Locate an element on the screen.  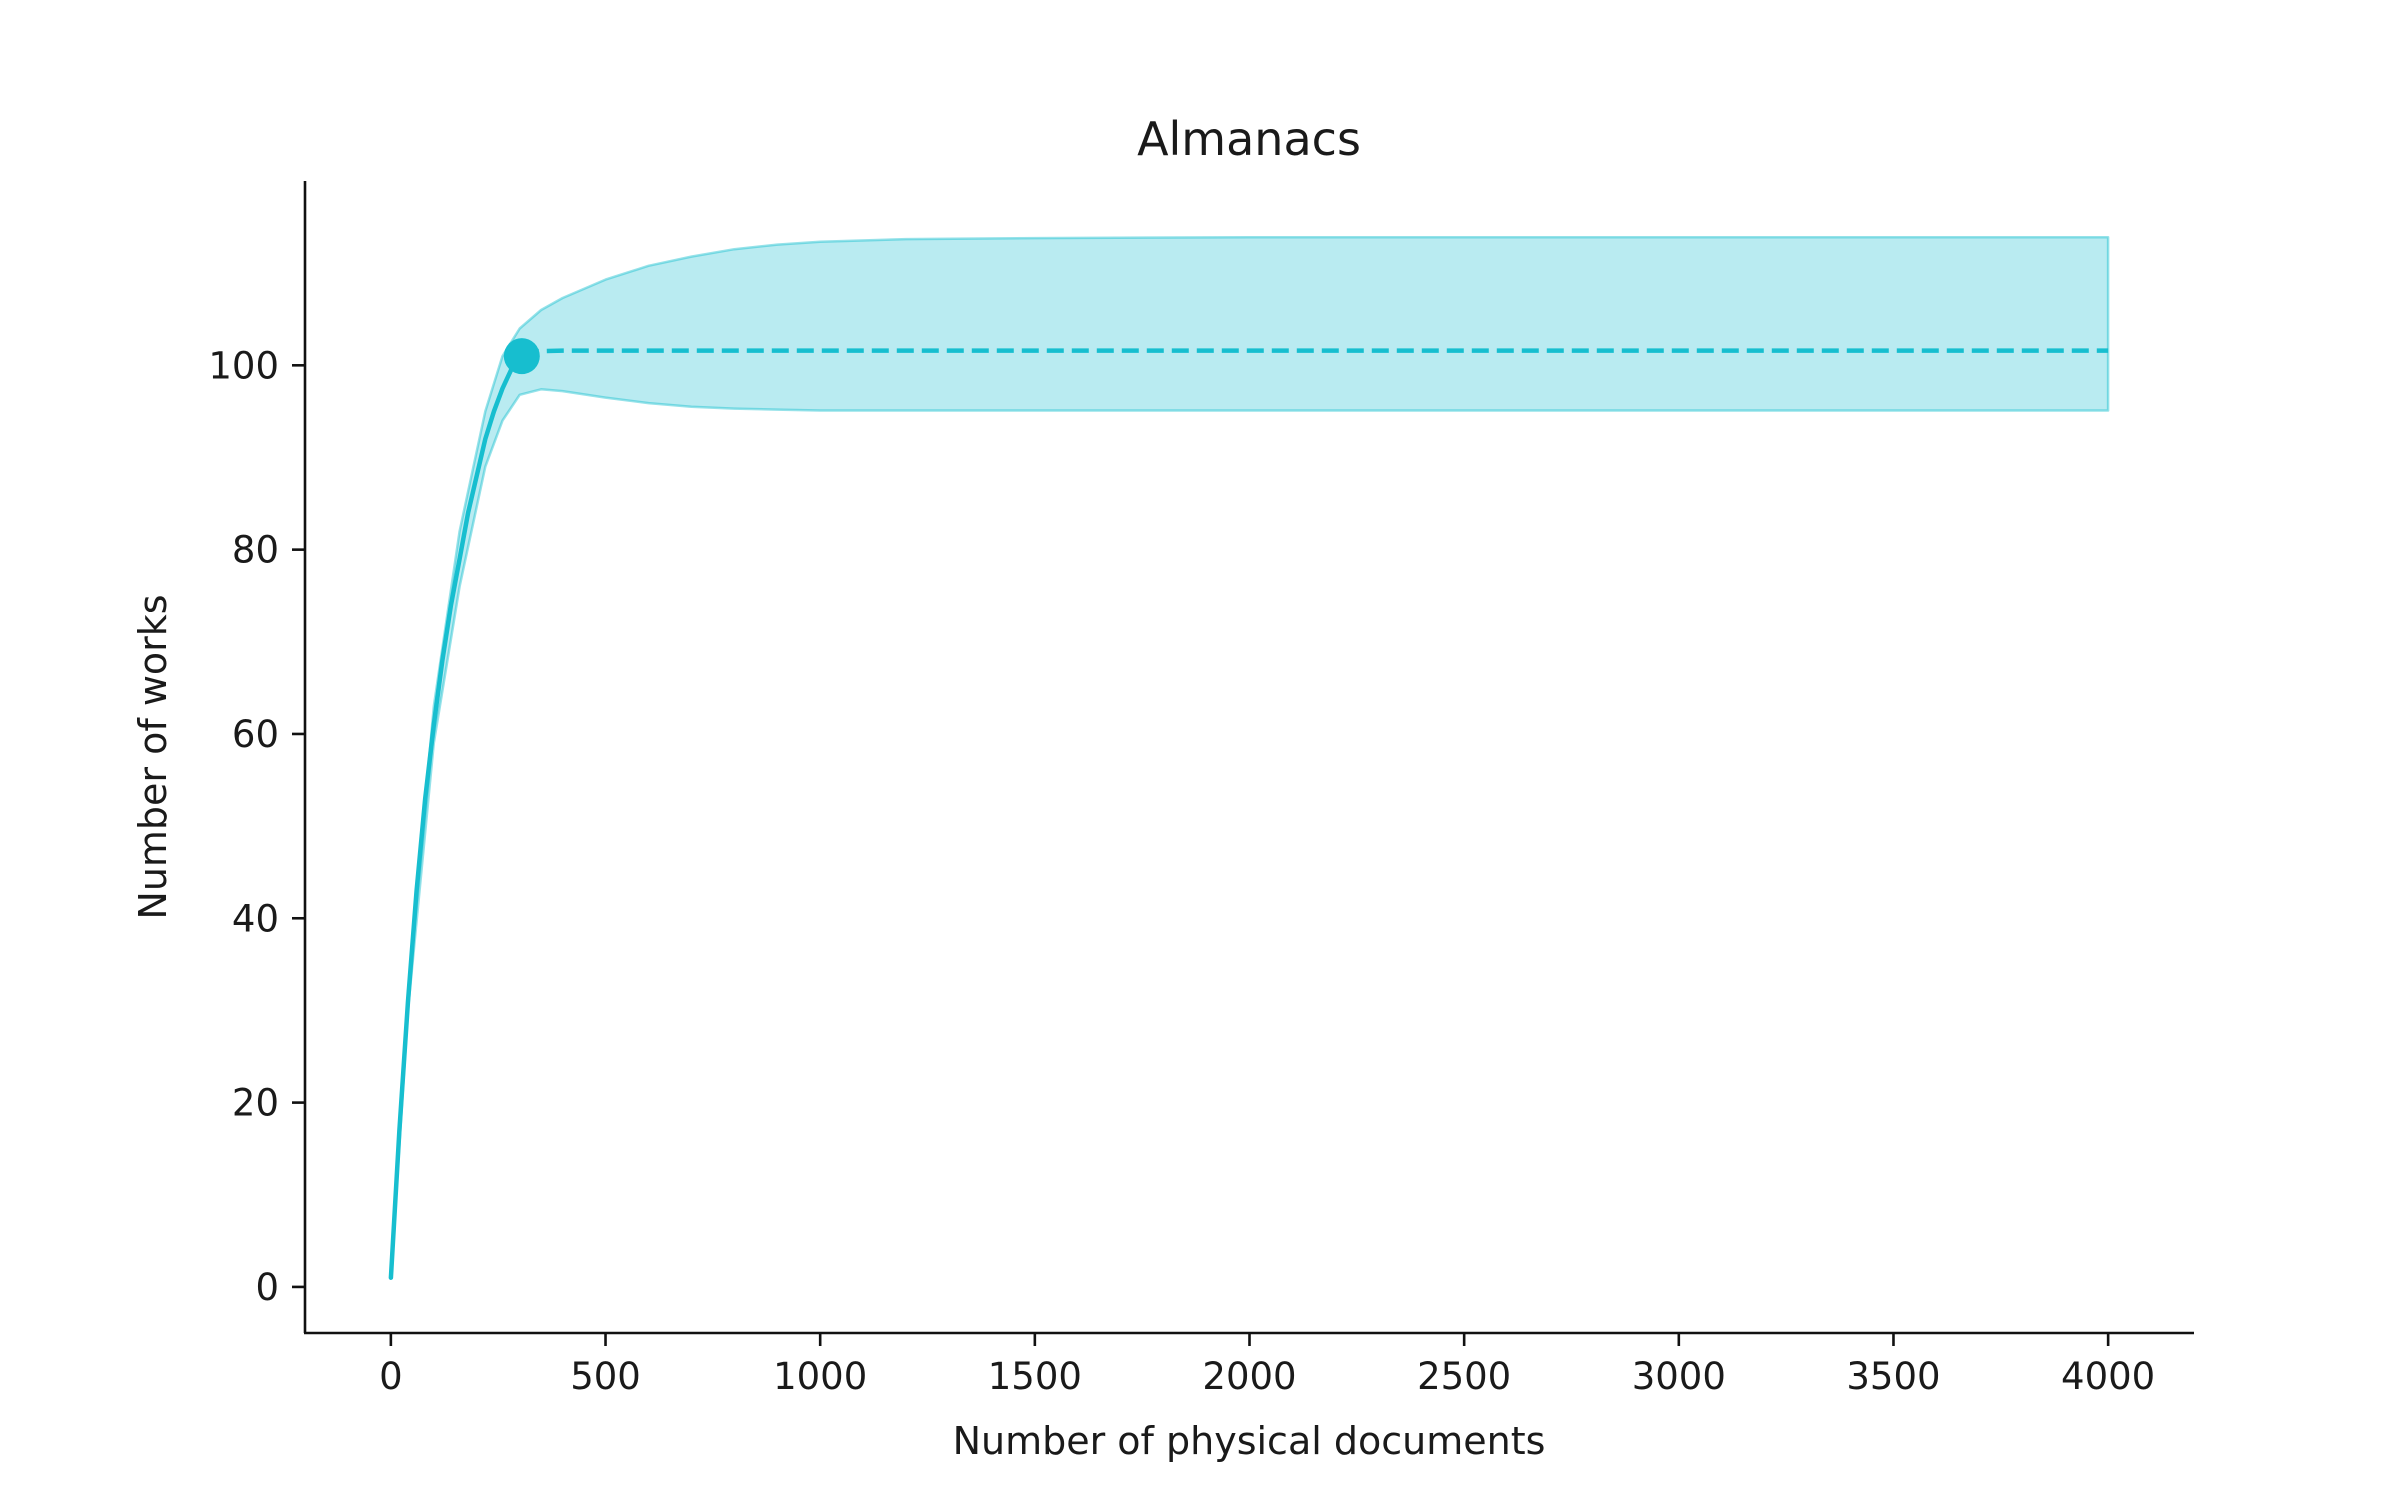
y-tick-label: 40 is located at coordinates (255, 918).